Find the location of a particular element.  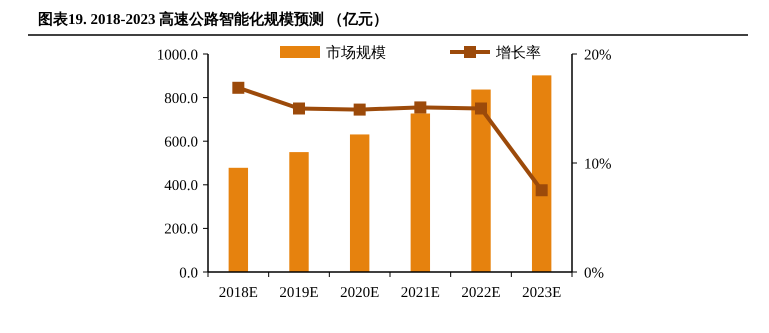

y-tick-label: 1000.0 is located at coordinates (177, 55).